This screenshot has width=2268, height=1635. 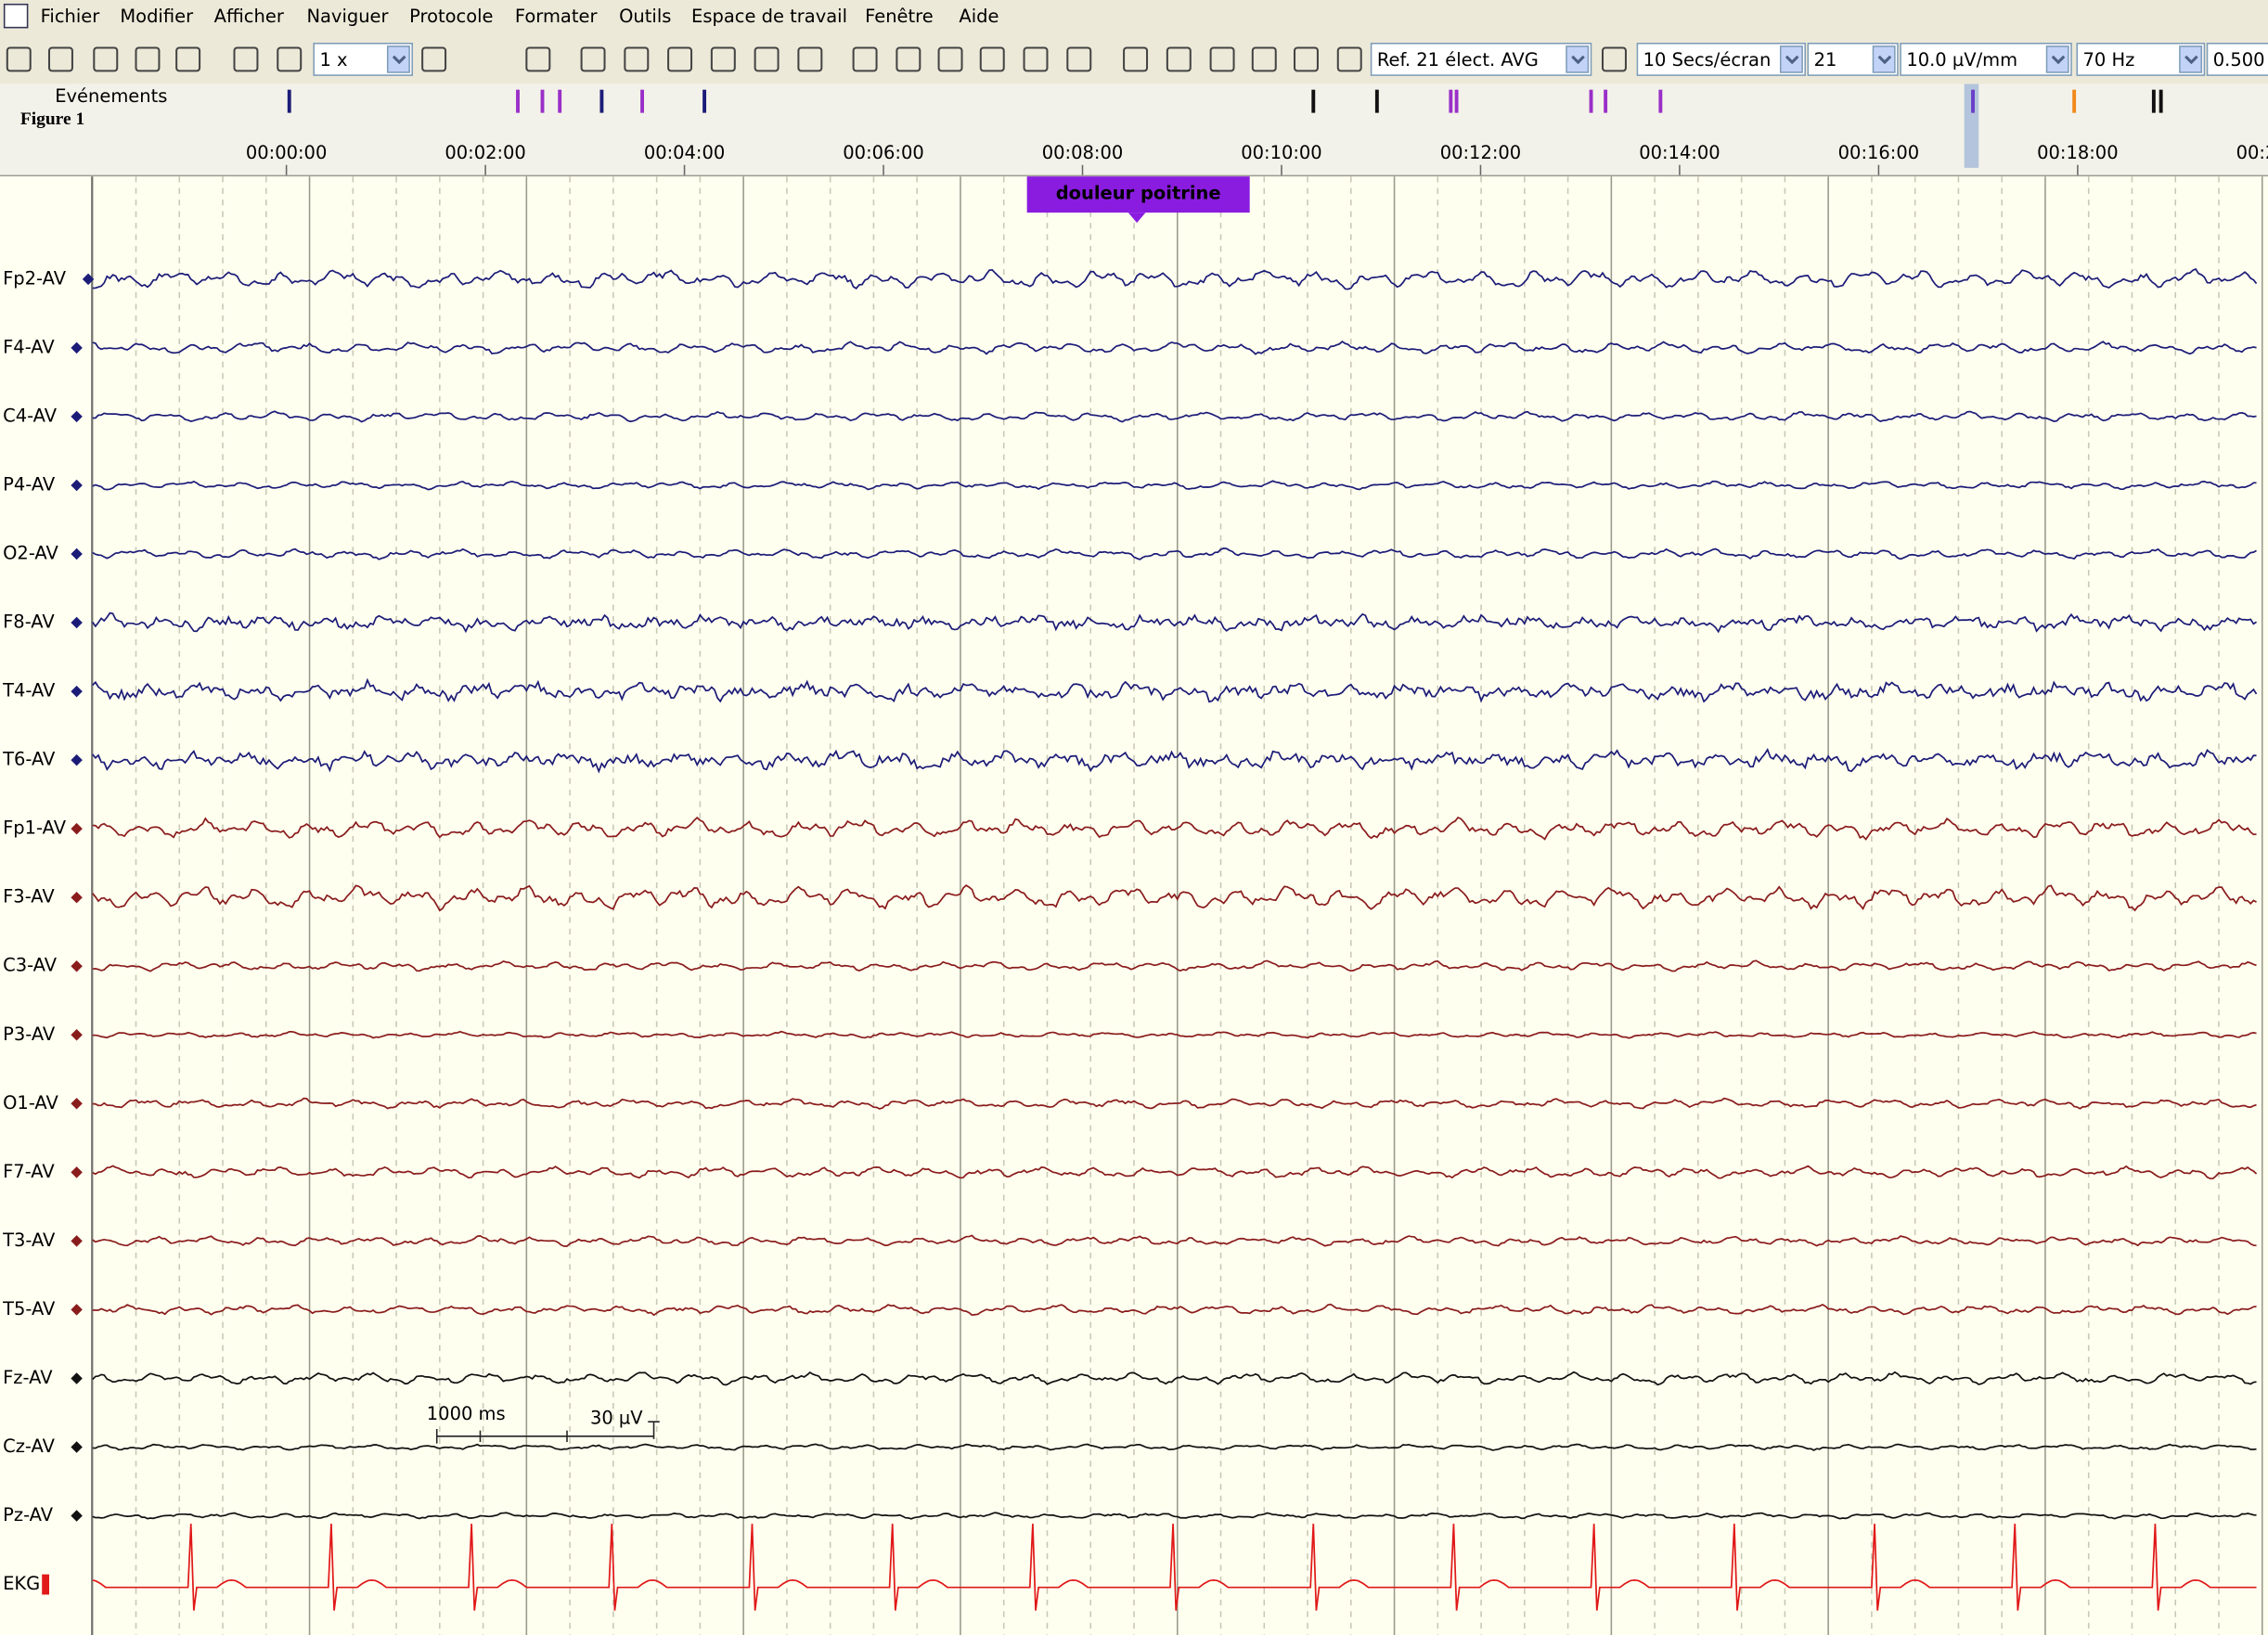 What do you see at coordinates (1707, 60) in the screenshot?
I see `dropdown-value: 10 Secs/écran` at bounding box center [1707, 60].